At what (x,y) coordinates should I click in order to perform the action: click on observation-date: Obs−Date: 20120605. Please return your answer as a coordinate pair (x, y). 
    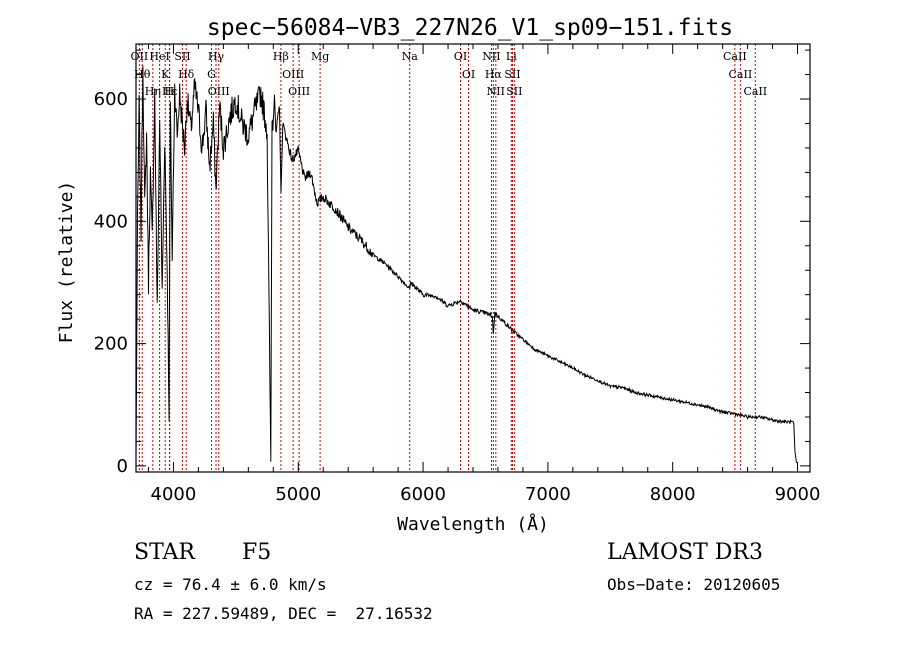
    Looking at the image, I should click on (694, 584).